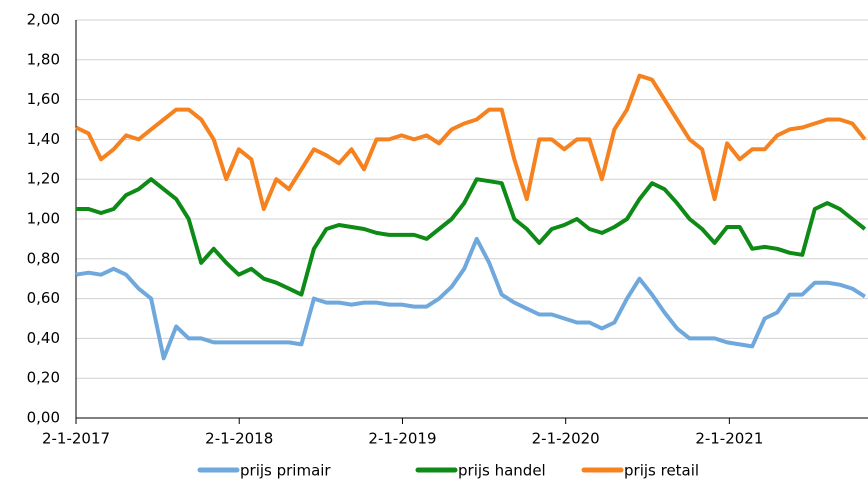  I want to click on y-tick-label: 0,80, so click(43, 258).